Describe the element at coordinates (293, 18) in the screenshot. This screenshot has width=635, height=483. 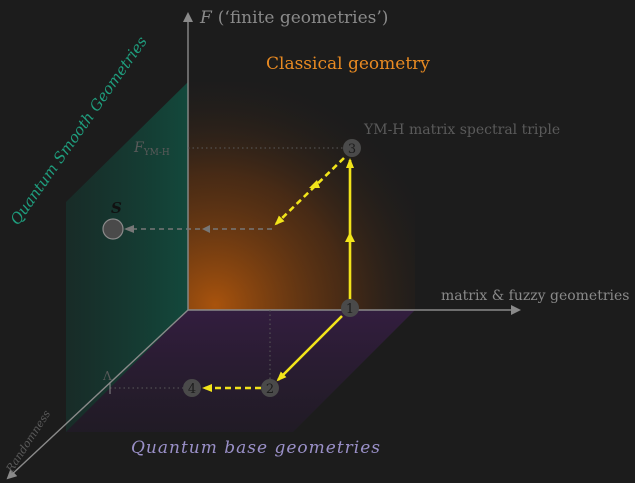
I see `vertical-axis-label: F (‘finite geometries’)` at that location.